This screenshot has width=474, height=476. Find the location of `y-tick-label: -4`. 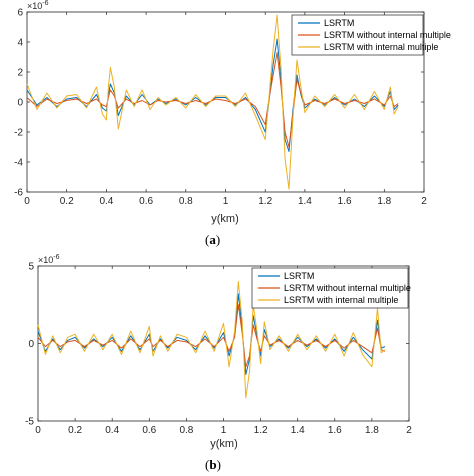

y-tick-label: -4 is located at coordinates (18, 163).